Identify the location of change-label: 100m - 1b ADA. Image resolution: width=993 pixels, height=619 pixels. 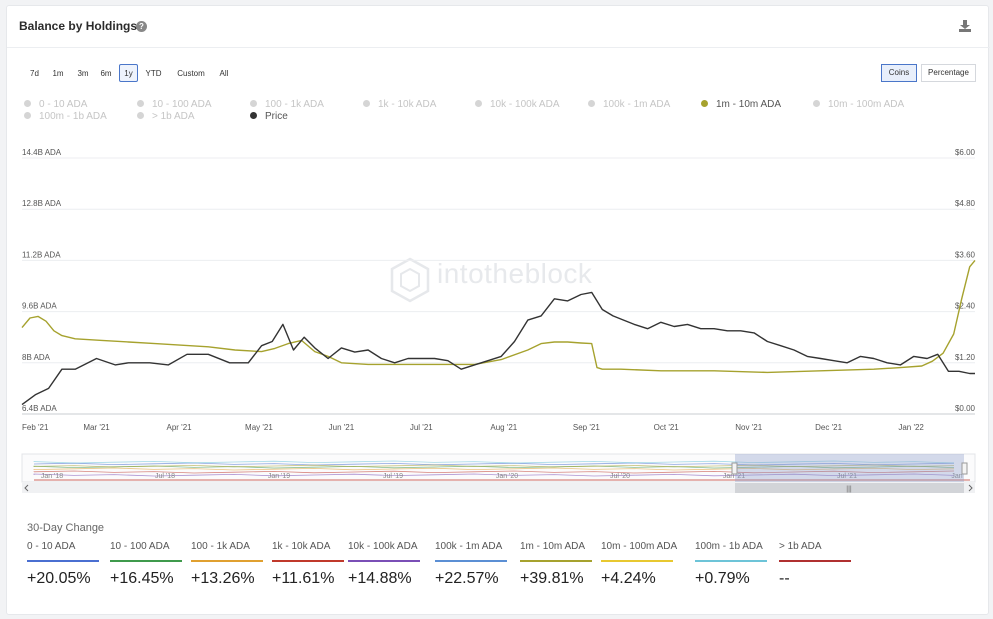
(729, 546).